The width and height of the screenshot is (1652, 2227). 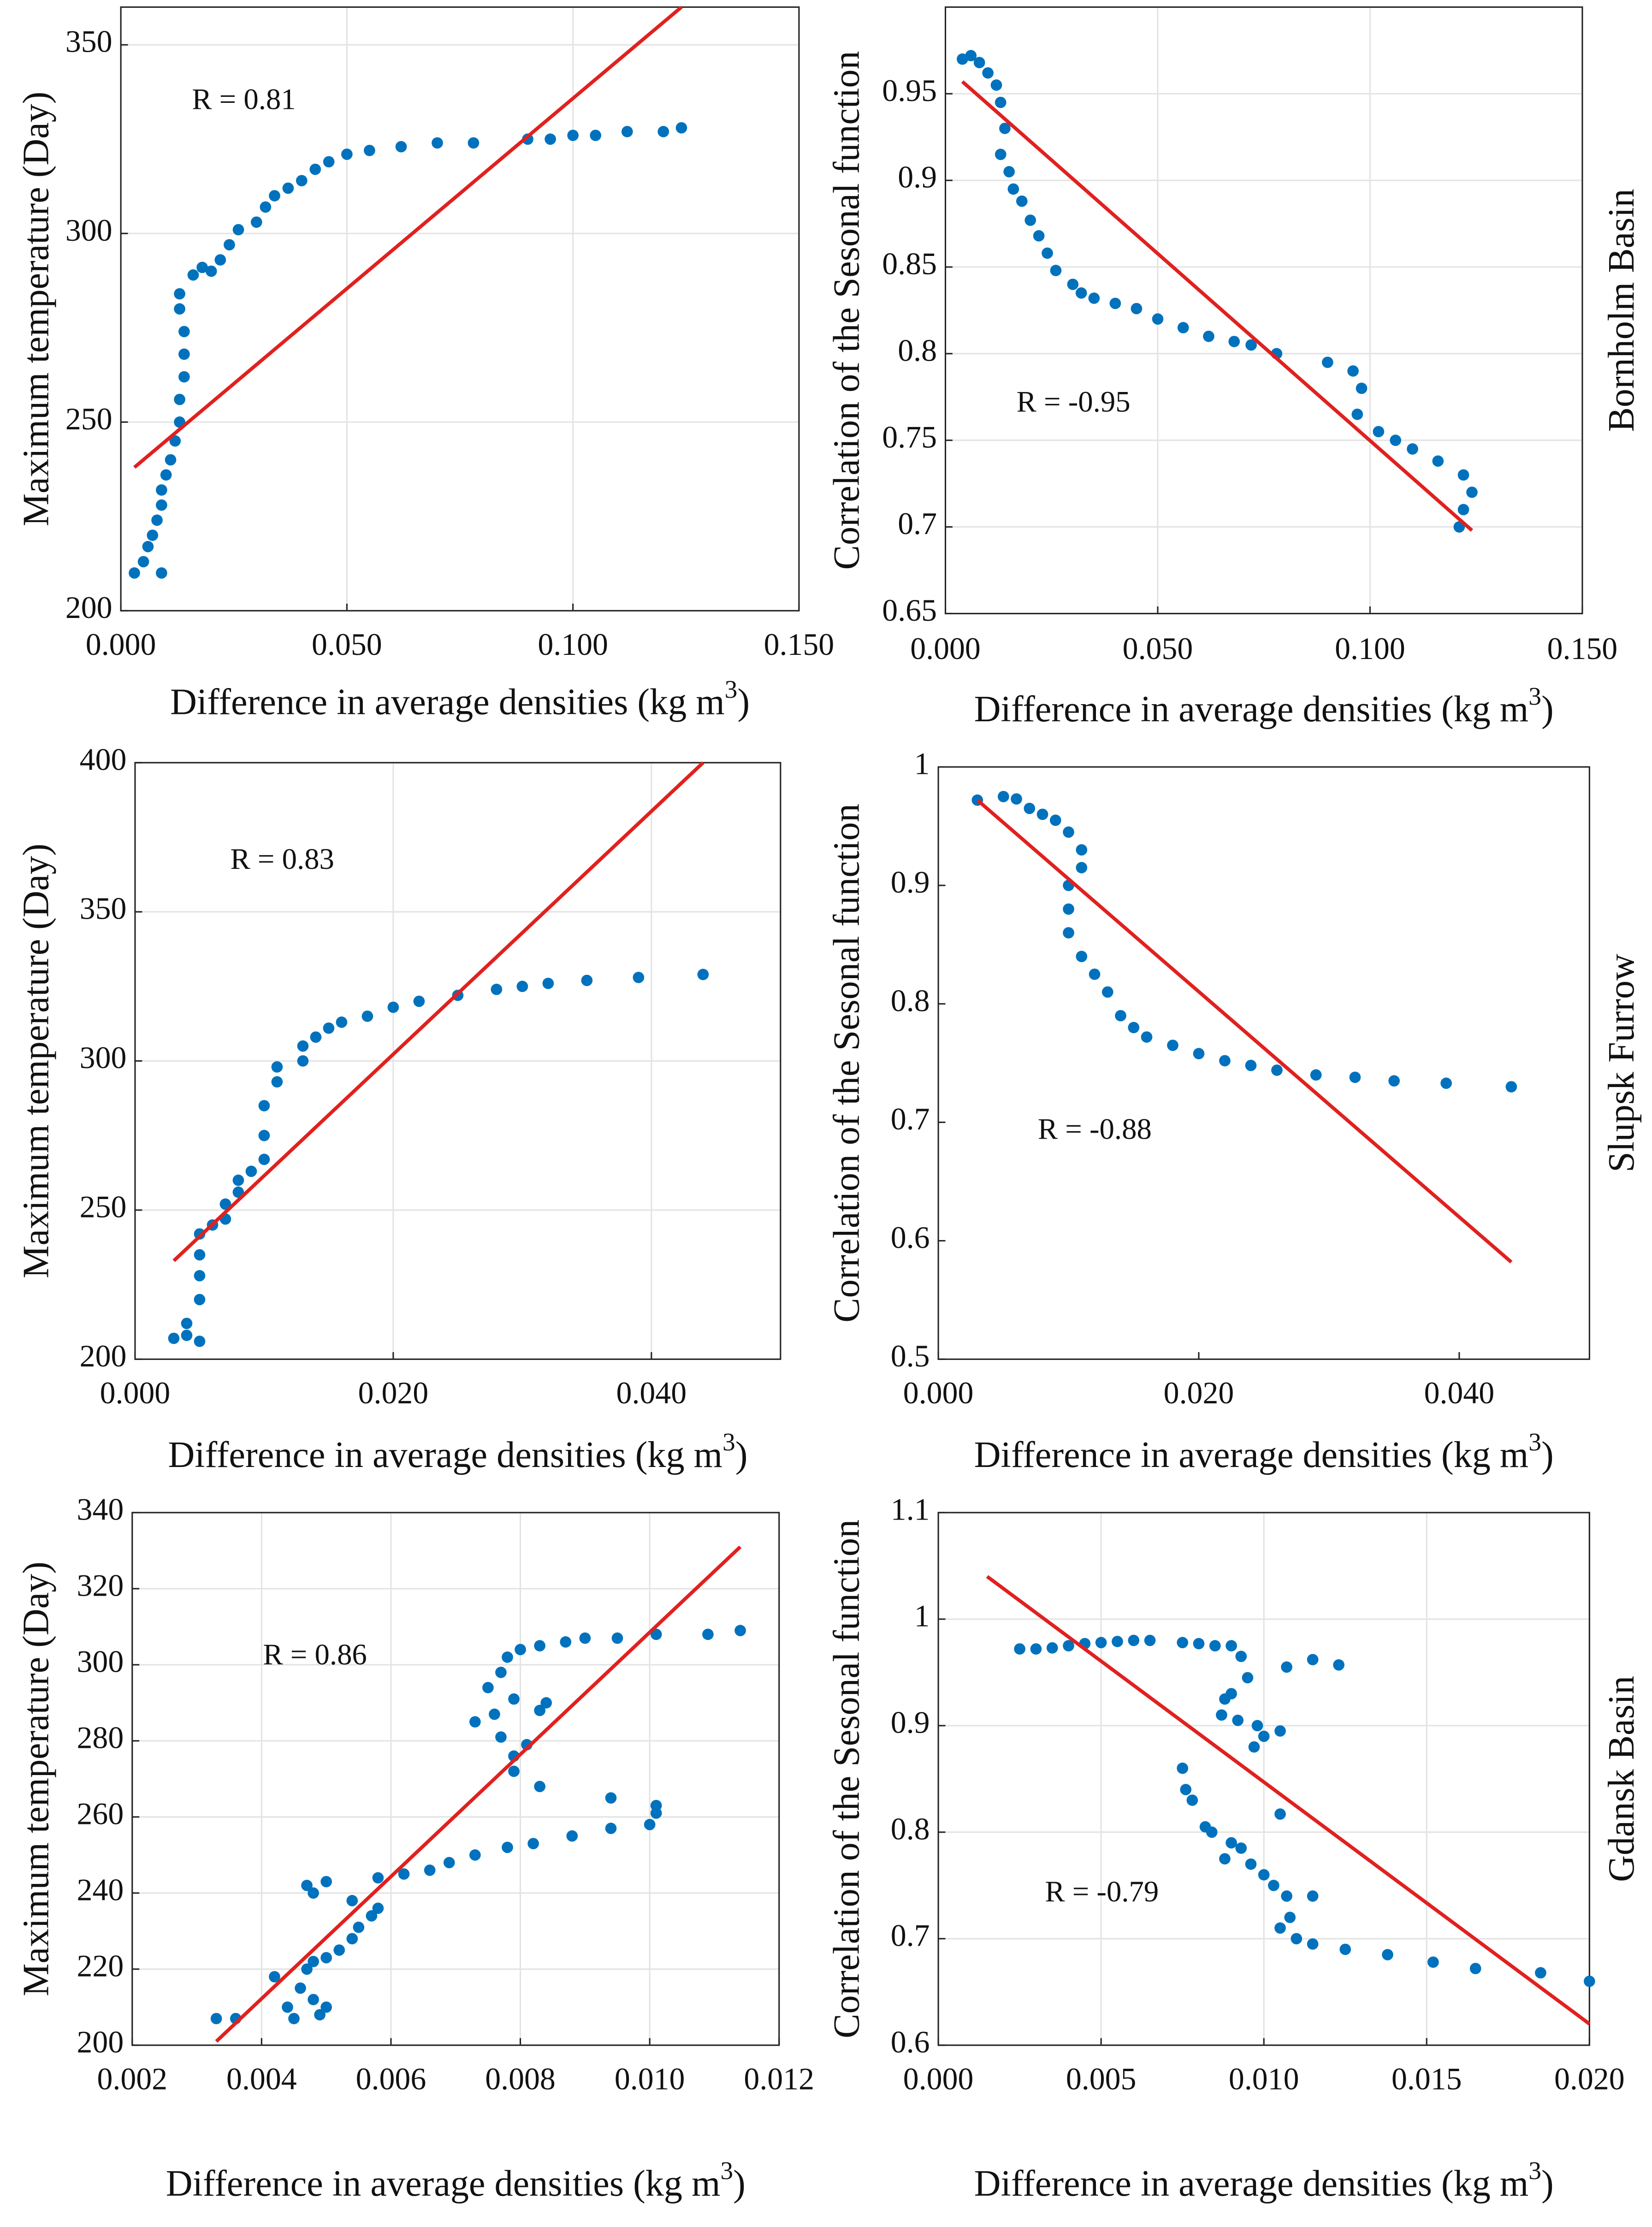 What do you see at coordinates (347, 644) in the screenshot?
I see `x-tick-label: 0.050` at bounding box center [347, 644].